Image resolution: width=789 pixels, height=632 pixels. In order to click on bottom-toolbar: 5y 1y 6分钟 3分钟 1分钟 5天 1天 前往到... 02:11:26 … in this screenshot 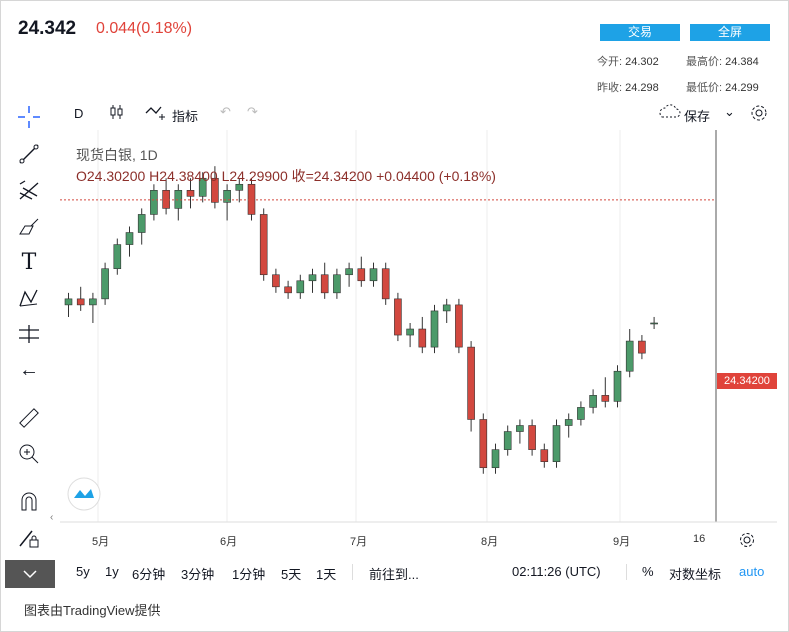, I will do `click(417, 572)`.